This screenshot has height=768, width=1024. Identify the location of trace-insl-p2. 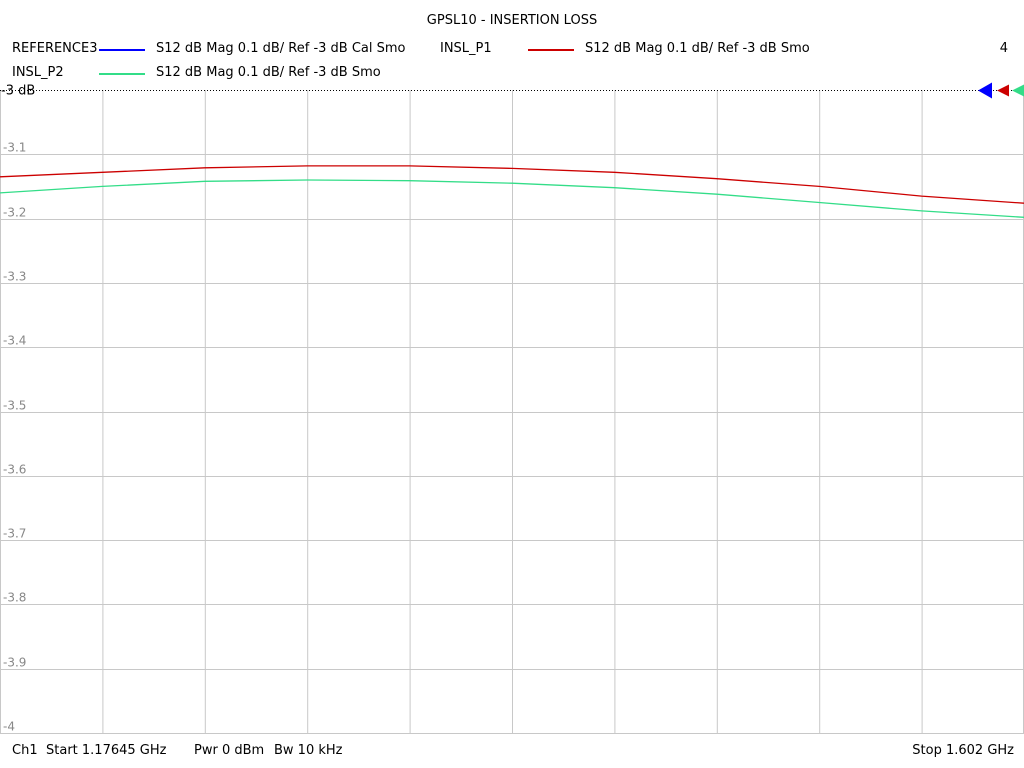
(512, 198).